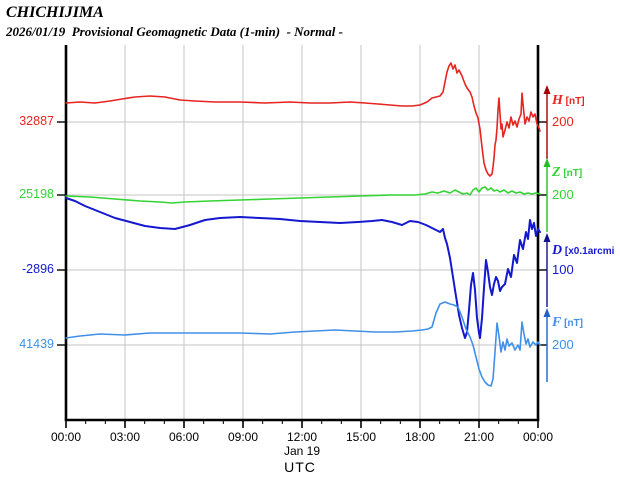 This screenshot has width=620, height=478. What do you see at coordinates (547, 162) in the screenshot?
I see `z-scale-arrowhead` at bounding box center [547, 162].